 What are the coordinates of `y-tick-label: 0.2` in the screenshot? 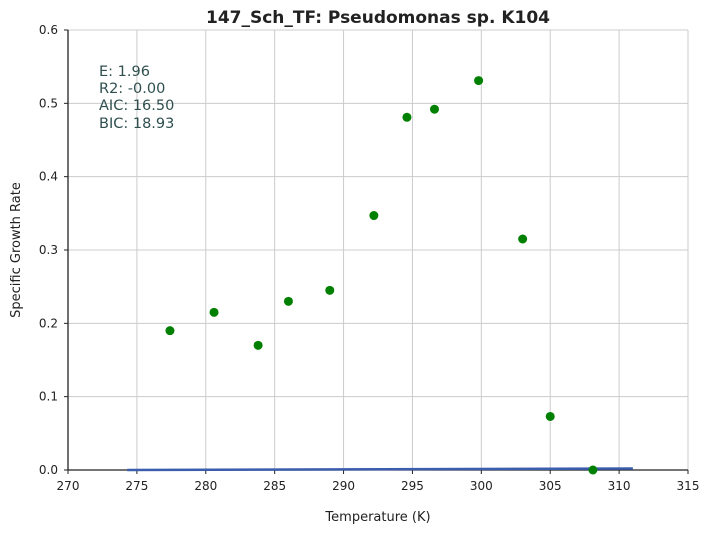 It's located at (48, 323).